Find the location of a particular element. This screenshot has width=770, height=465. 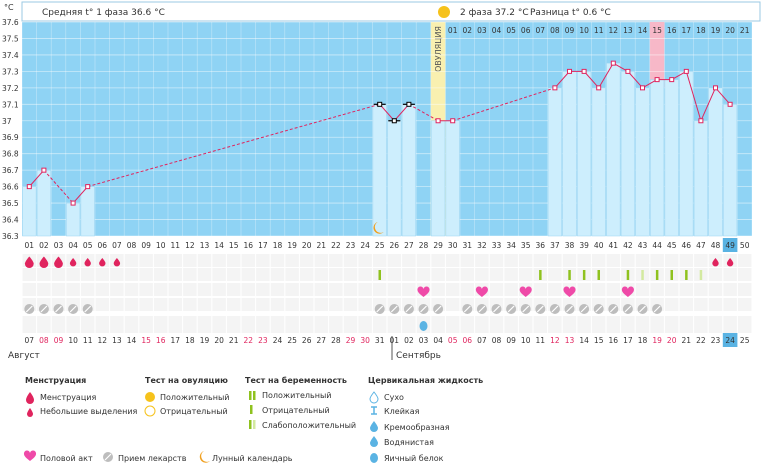

date-label: 23 is located at coordinates (263, 340).